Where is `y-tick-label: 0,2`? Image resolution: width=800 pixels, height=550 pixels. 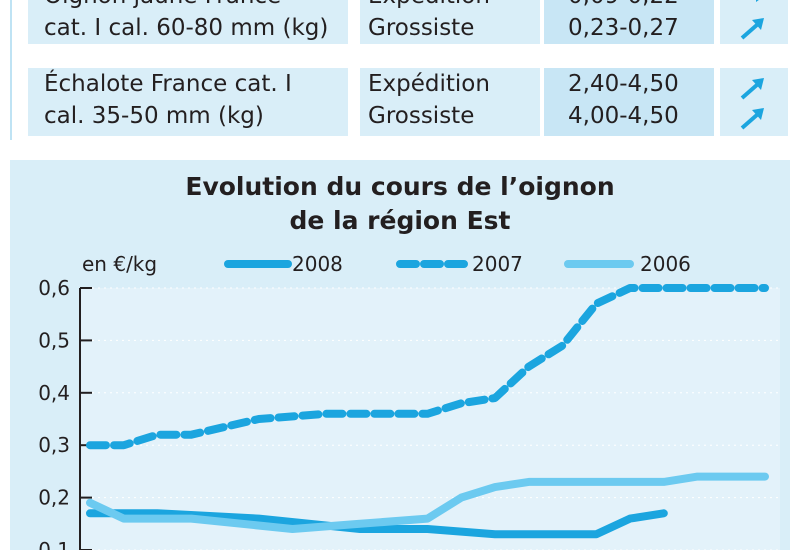
y-tick-label: 0,2 is located at coordinates (54, 498).